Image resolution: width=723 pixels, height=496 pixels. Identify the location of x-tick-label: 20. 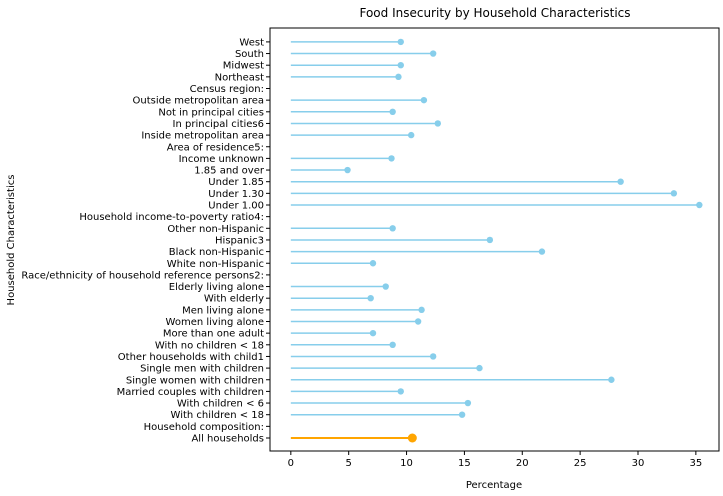
(522, 463).